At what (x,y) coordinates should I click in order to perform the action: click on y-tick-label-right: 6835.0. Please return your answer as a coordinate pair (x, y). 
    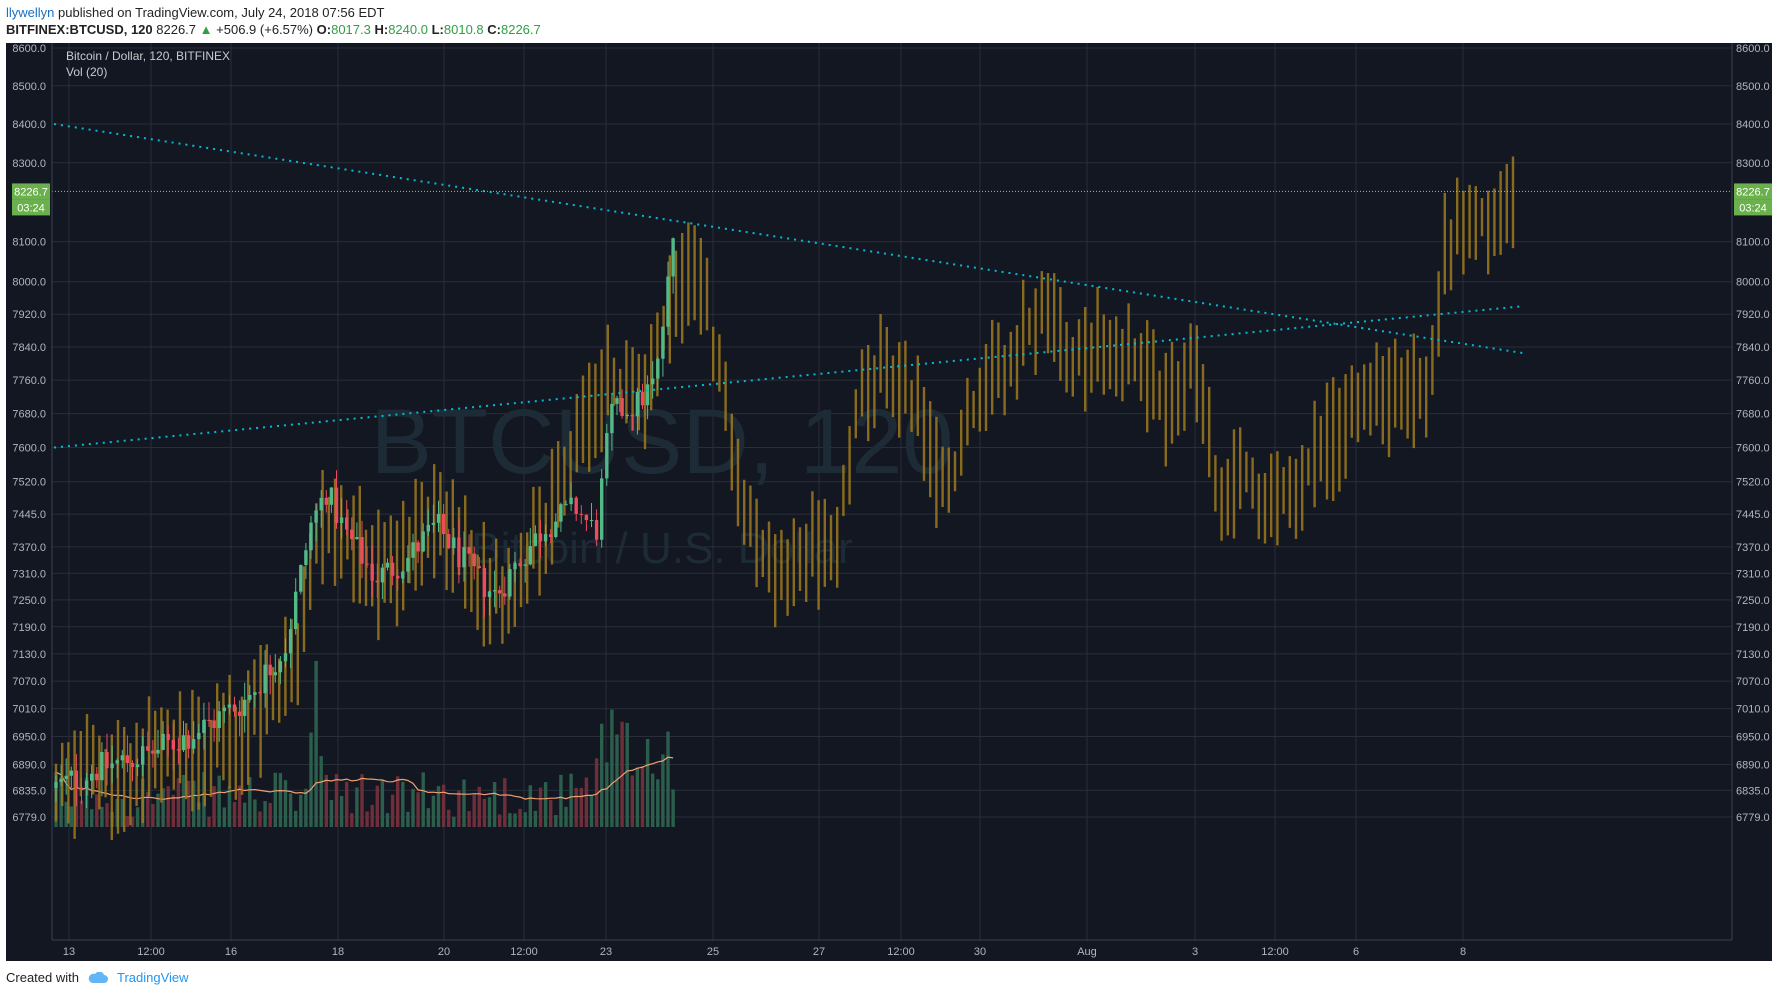
    Looking at the image, I should click on (1753, 791).